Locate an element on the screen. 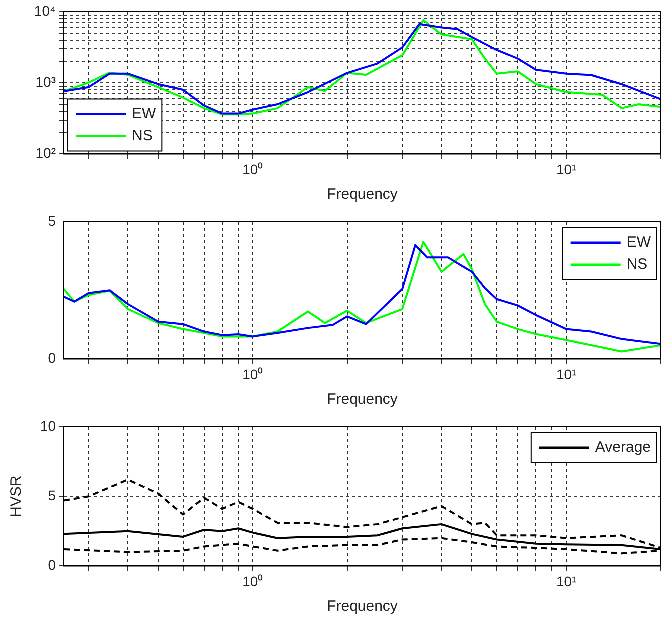  legend-label: Average is located at coordinates (623, 447).